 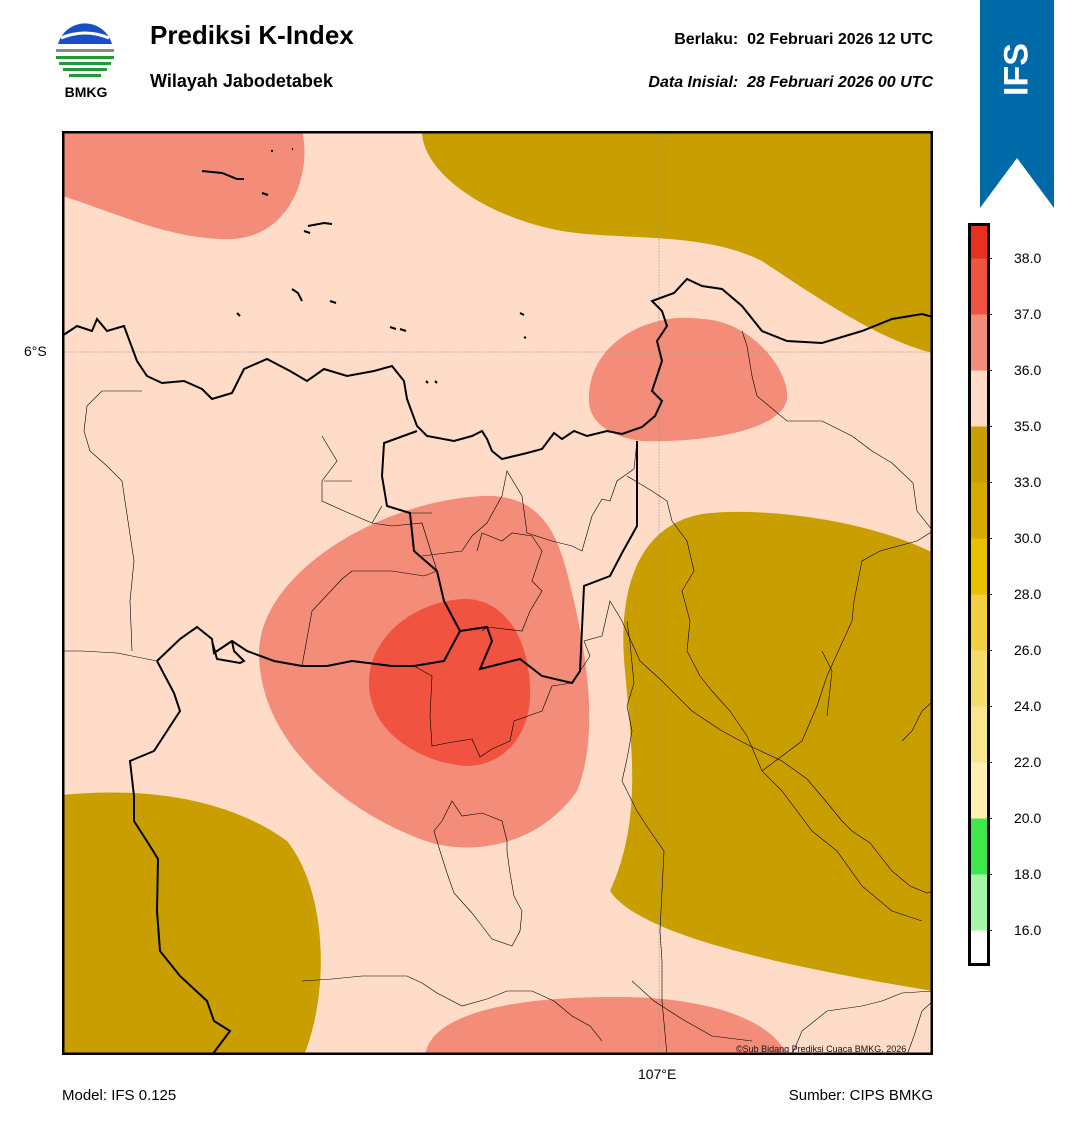 What do you see at coordinates (509, 557) in the screenshot?
I see `province-boundary-jakarta` at bounding box center [509, 557].